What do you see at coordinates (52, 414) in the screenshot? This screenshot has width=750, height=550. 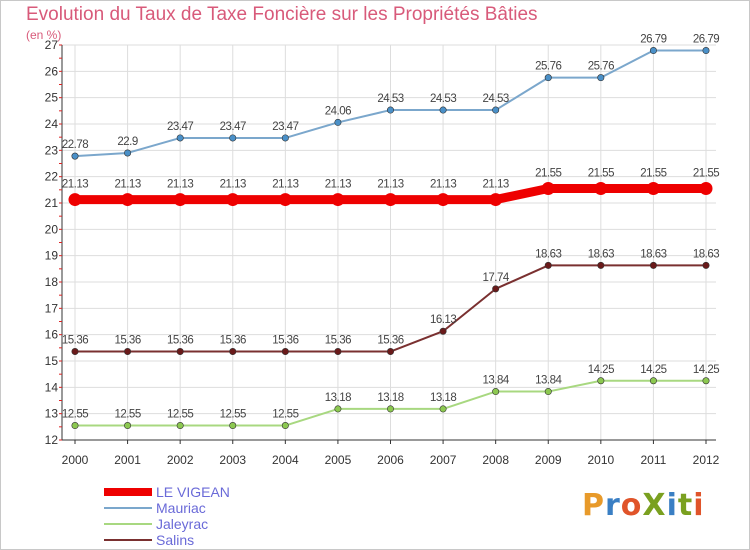 I see `y-tick-label: 13` at bounding box center [52, 414].